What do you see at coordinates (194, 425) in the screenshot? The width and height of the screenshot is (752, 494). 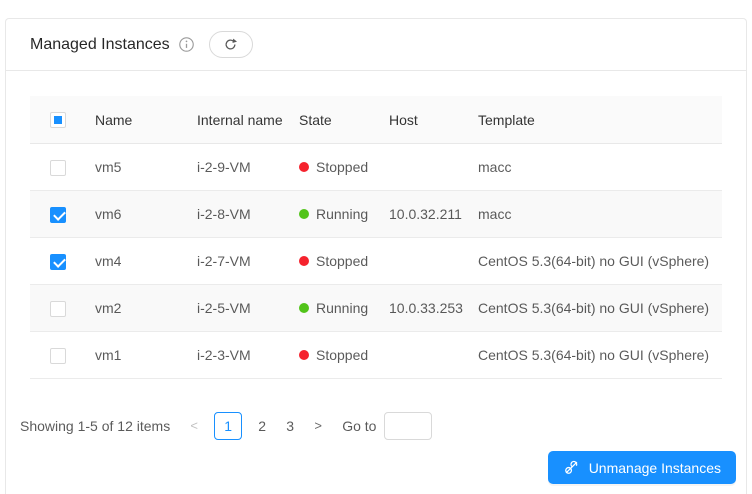 I see `pagination-prev-button: <` at bounding box center [194, 425].